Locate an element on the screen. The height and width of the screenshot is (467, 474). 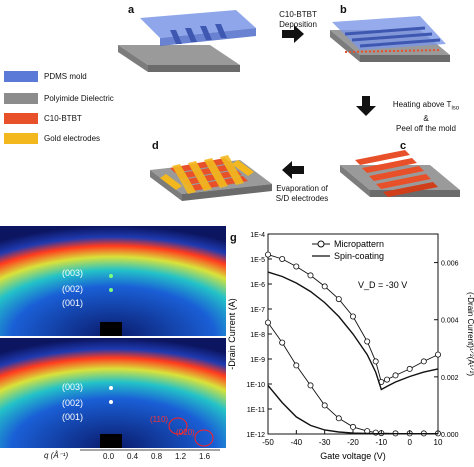
step-ab-text: C10-BTBT Deposition is located at coordinates (298, 20).